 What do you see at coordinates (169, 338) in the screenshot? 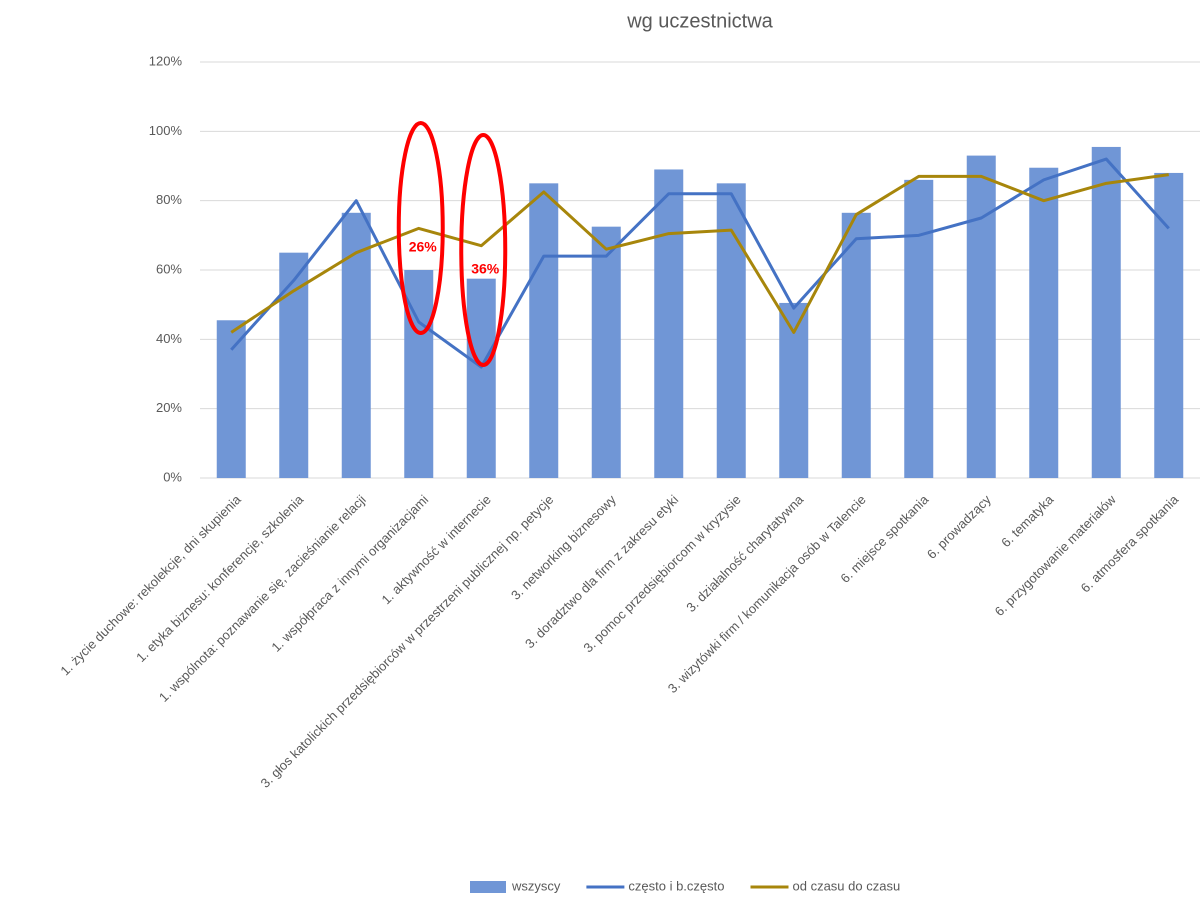
I see `y-tick-label: 40%` at bounding box center [169, 338].